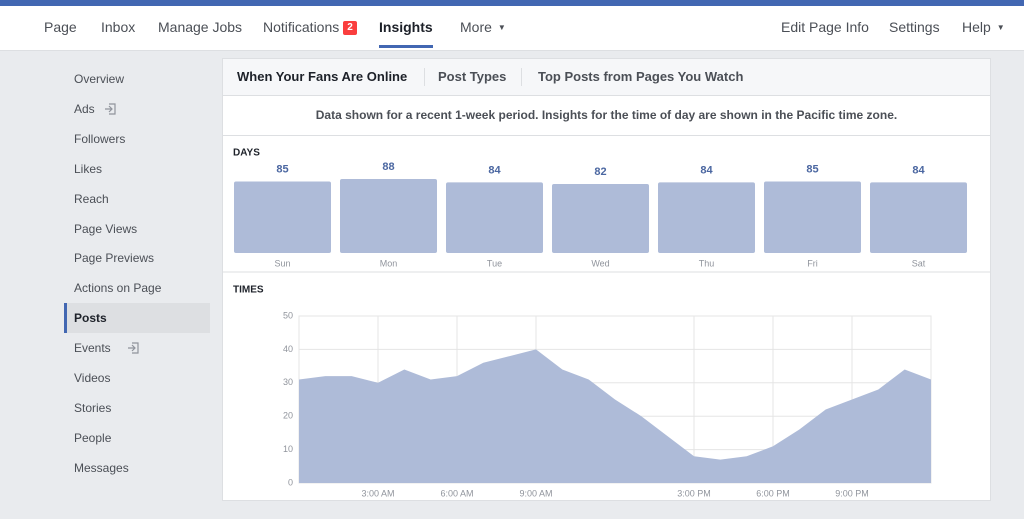 This screenshot has height=519, width=1024. What do you see at coordinates (812, 263) in the screenshot?
I see `x-tick-label: Fri` at bounding box center [812, 263].